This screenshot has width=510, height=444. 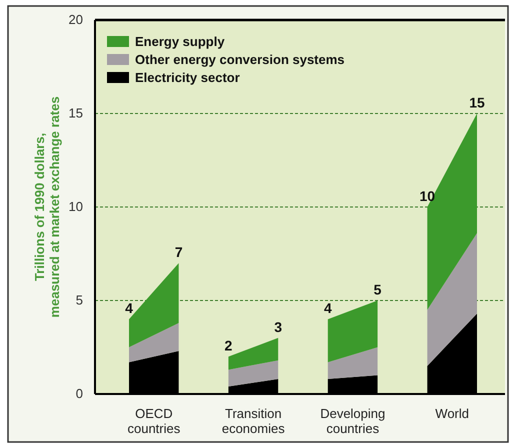 What do you see at coordinates (452, 413) in the screenshot?
I see `x-tick-label: World` at bounding box center [452, 413].